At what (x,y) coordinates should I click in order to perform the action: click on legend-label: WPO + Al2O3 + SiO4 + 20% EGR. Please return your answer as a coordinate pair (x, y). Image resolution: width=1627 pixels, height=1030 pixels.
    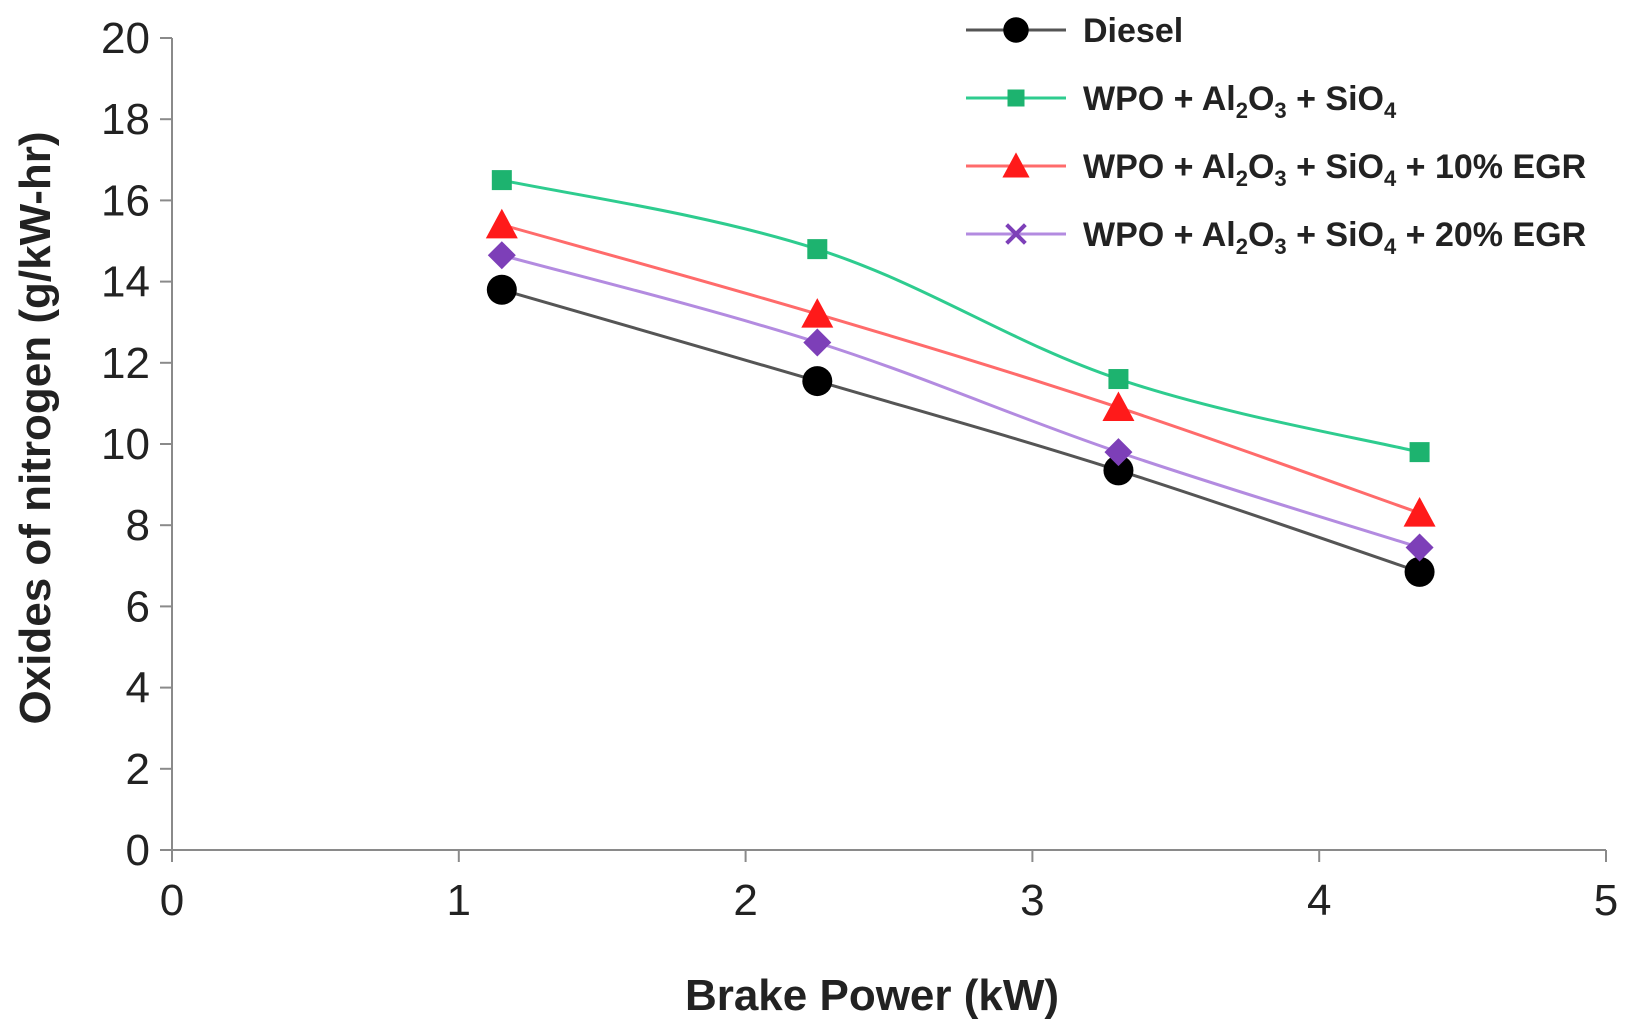
    Looking at the image, I should click on (1334, 237).